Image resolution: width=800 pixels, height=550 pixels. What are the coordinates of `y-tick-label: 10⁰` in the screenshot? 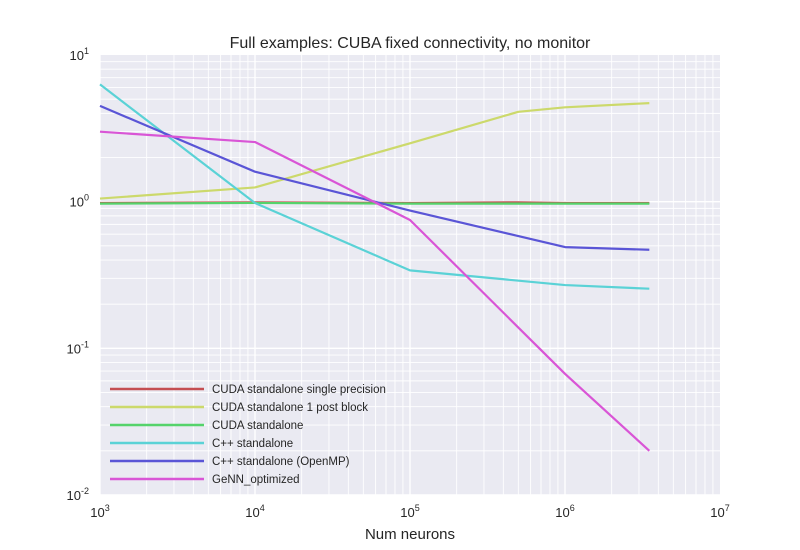 It's located at (79, 201).